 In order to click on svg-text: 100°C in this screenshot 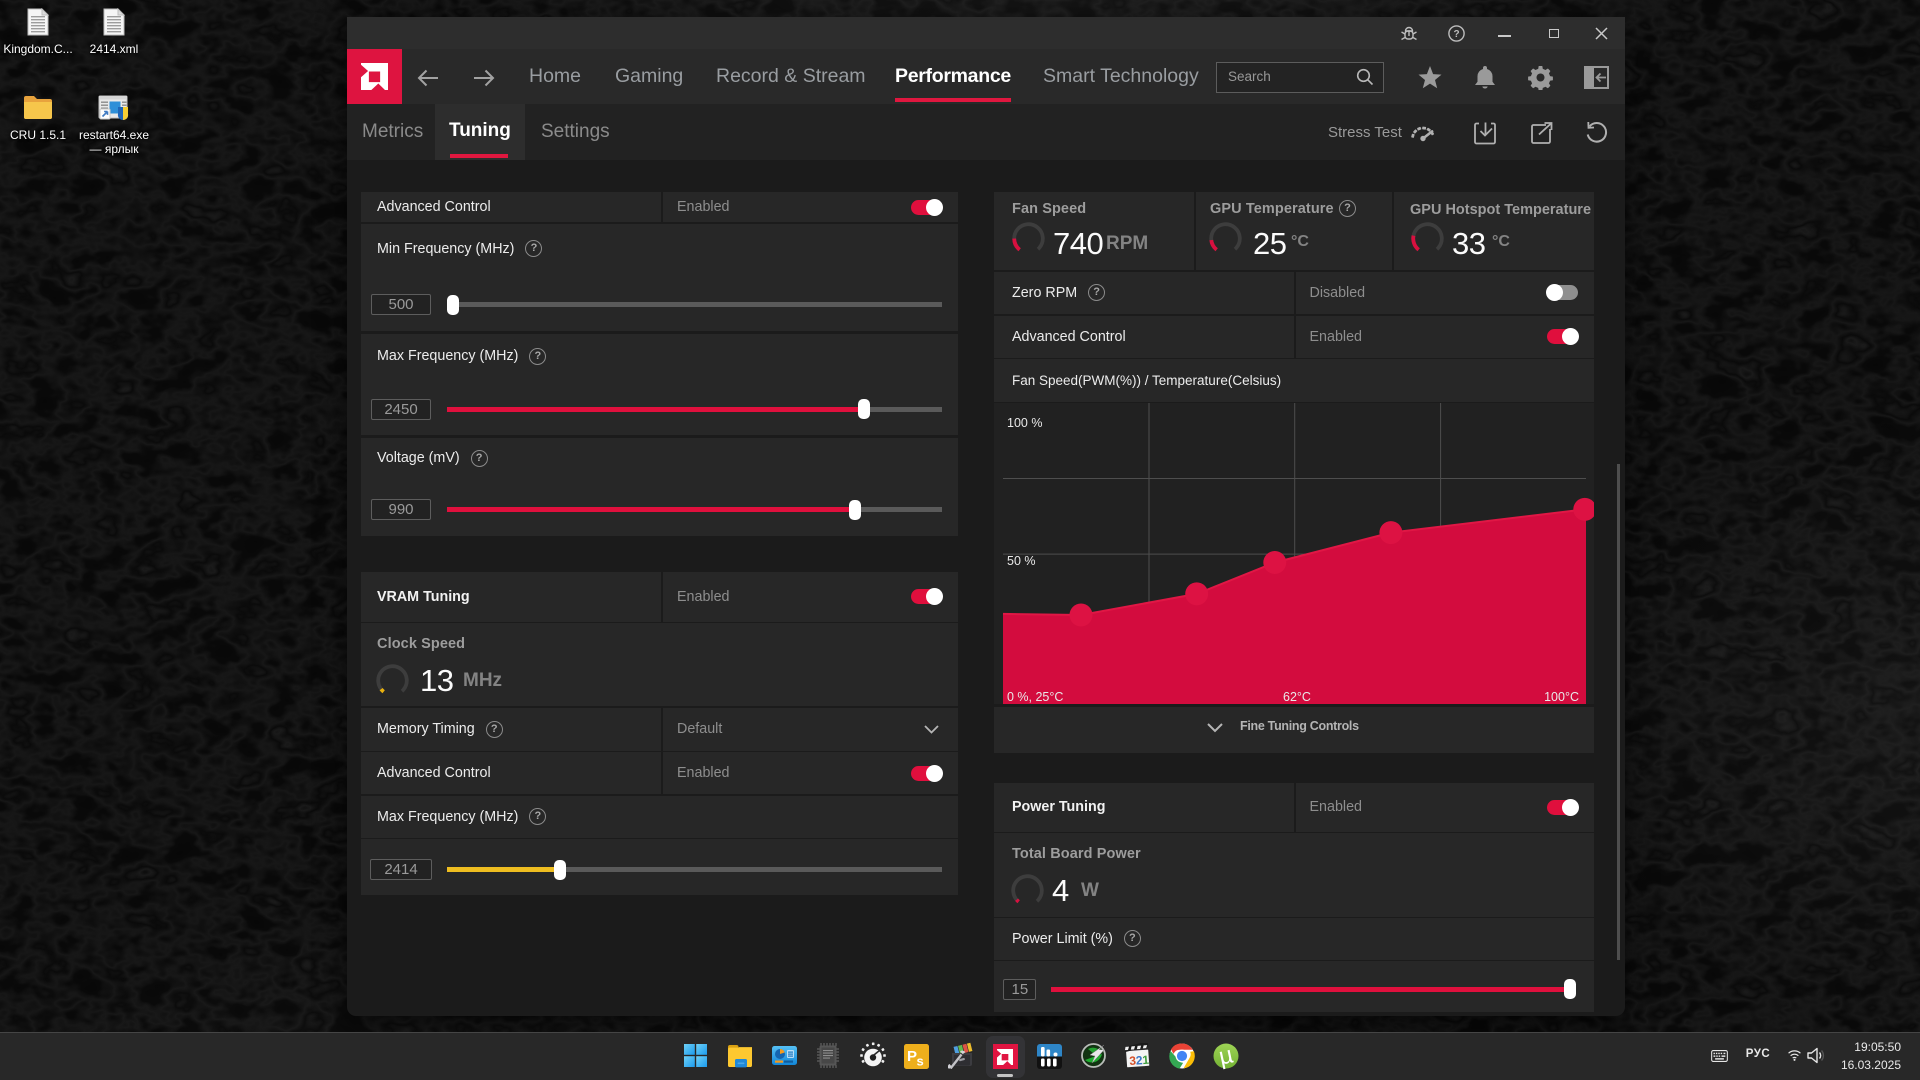, I will do `click(1561, 697)`.